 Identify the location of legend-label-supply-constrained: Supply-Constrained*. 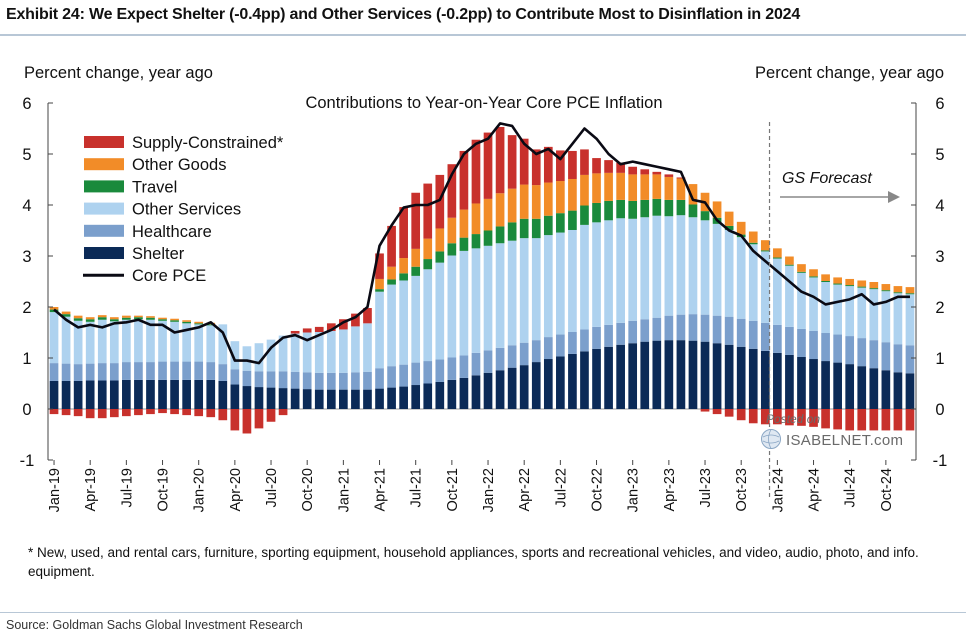
(208, 143).